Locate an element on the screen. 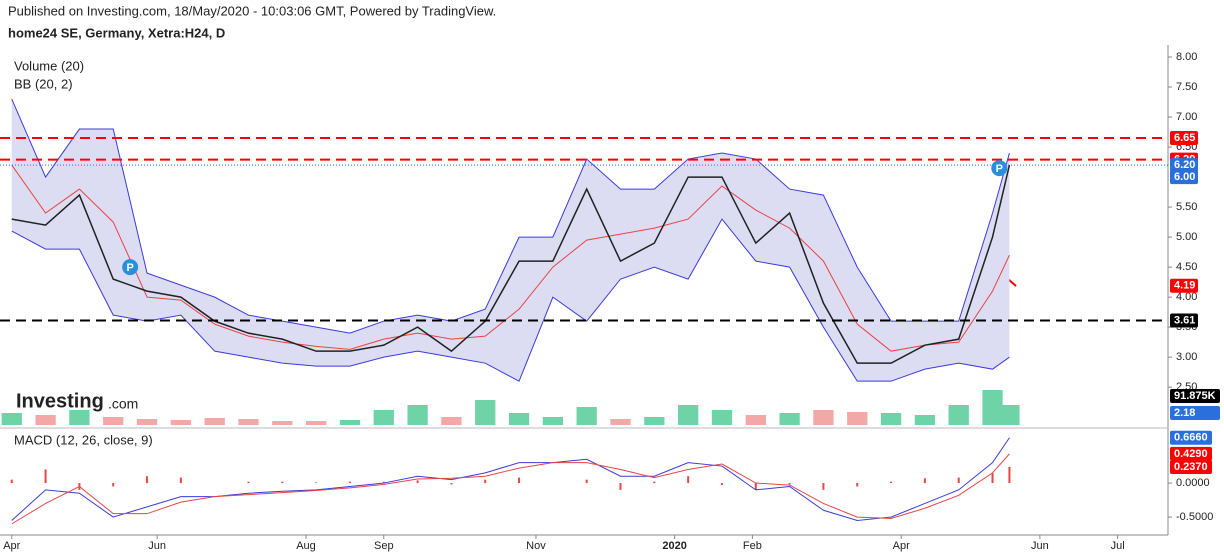  macd-badge is located at coordinates (1191, 466).